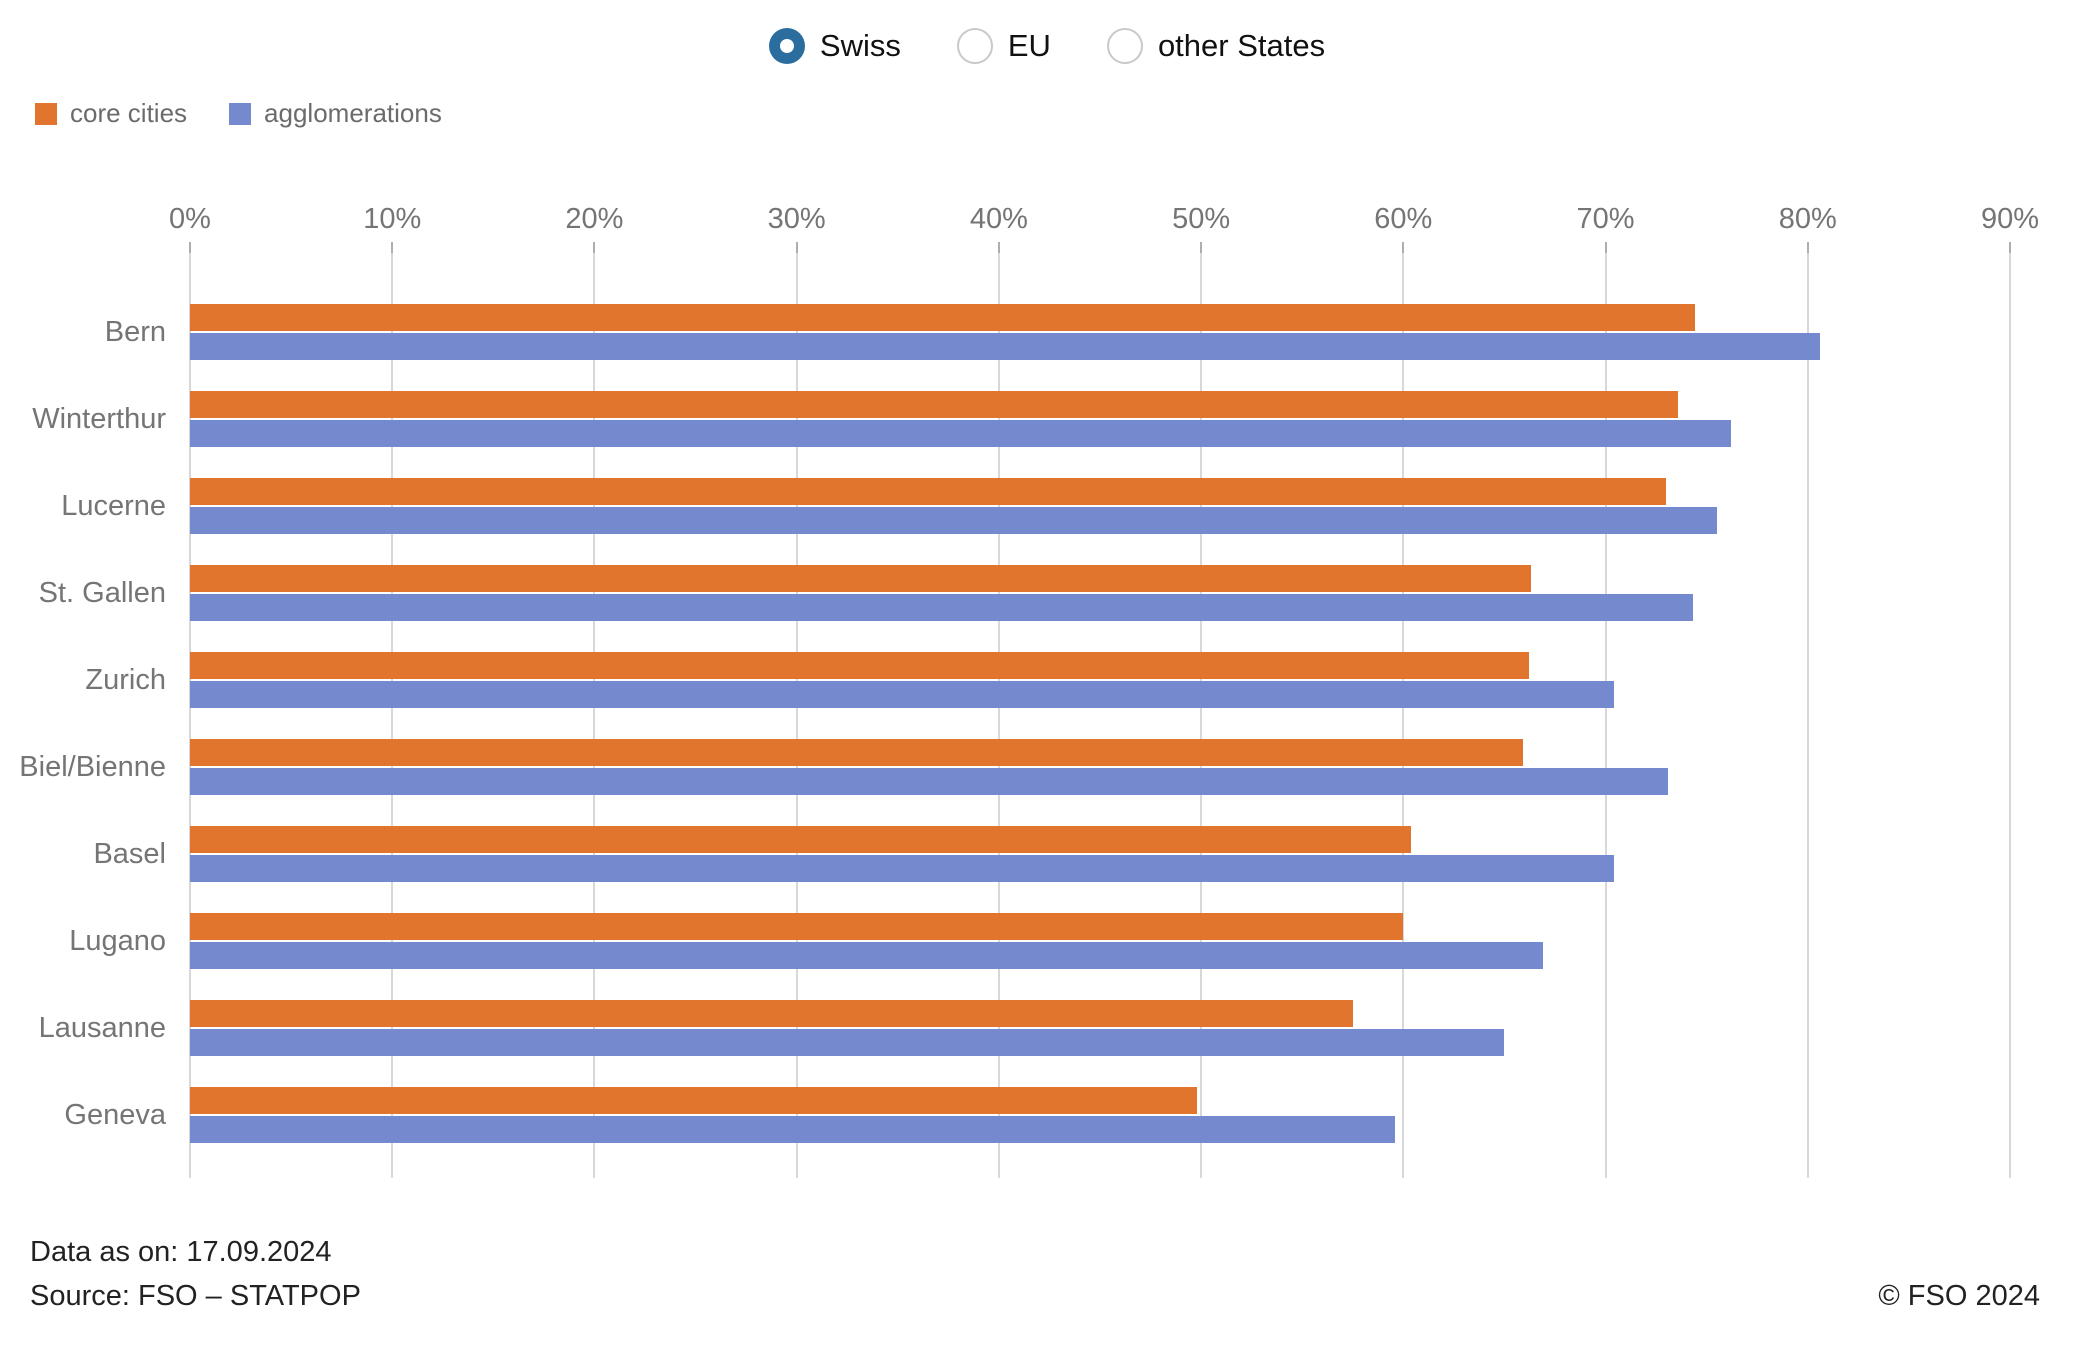 Image resolution: width=2094 pixels, height=1350 pixels. Describe the element at coordinates (92, 766) in the screenshot. I see `category-label: Biel/Bienne` at that location.